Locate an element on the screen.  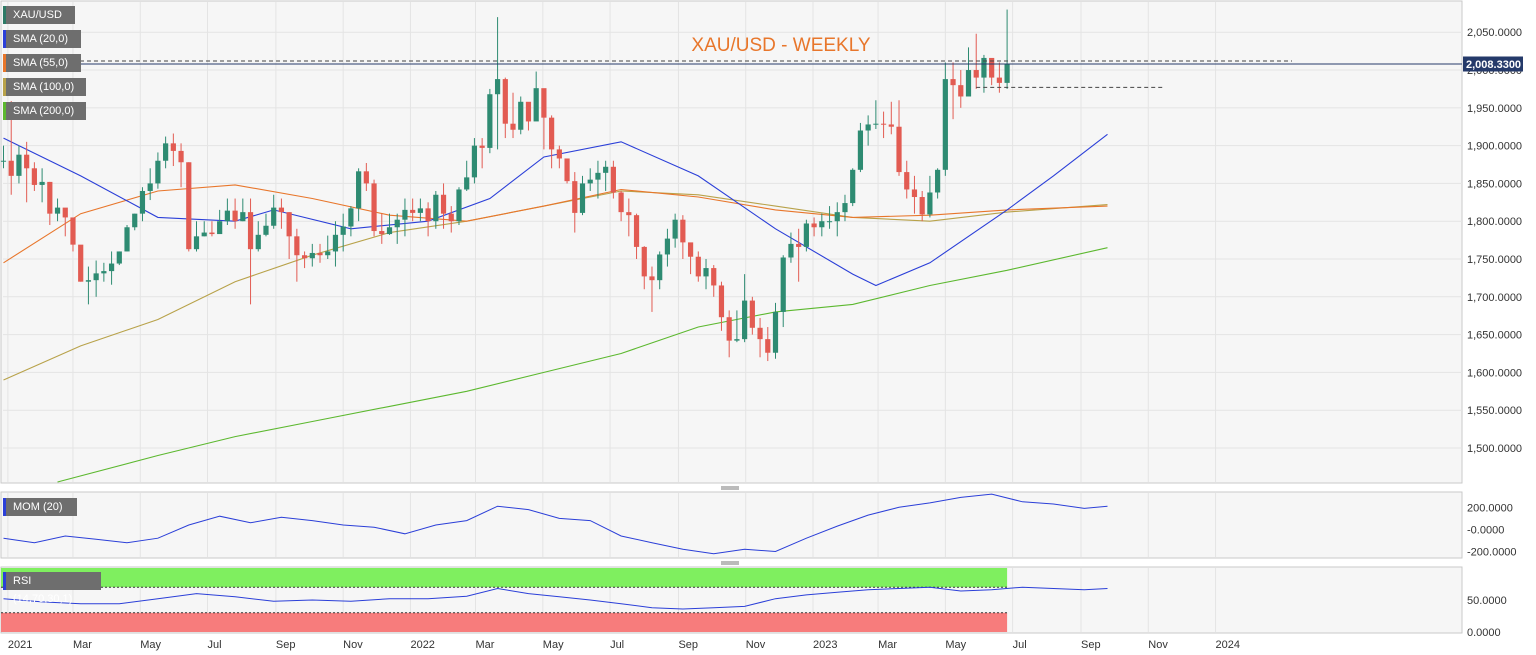
legend-item-sma55: SMA (55,0) is located at coordinates (42, 63).